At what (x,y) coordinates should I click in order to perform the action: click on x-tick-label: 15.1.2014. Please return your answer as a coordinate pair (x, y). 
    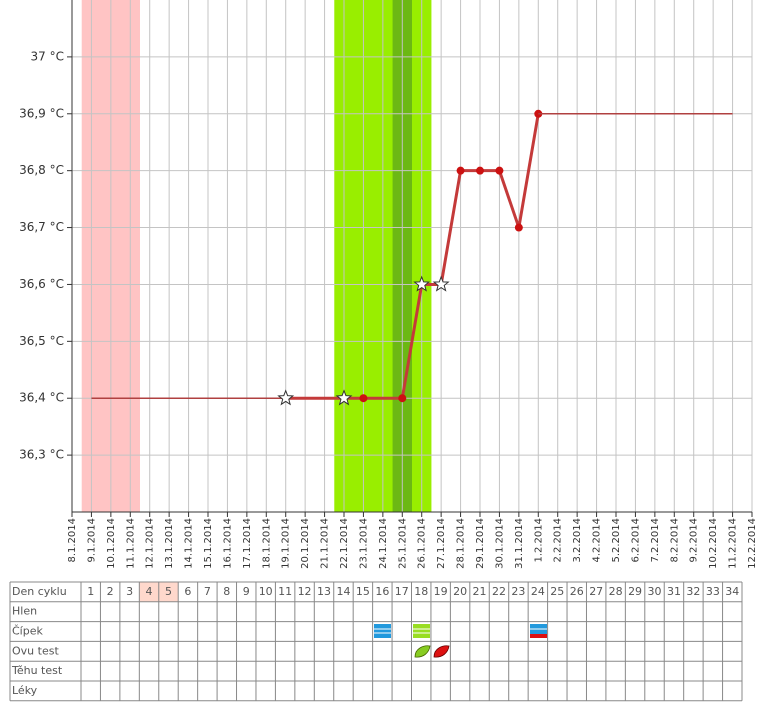
    Looking at the image, I should click on (208, 543).